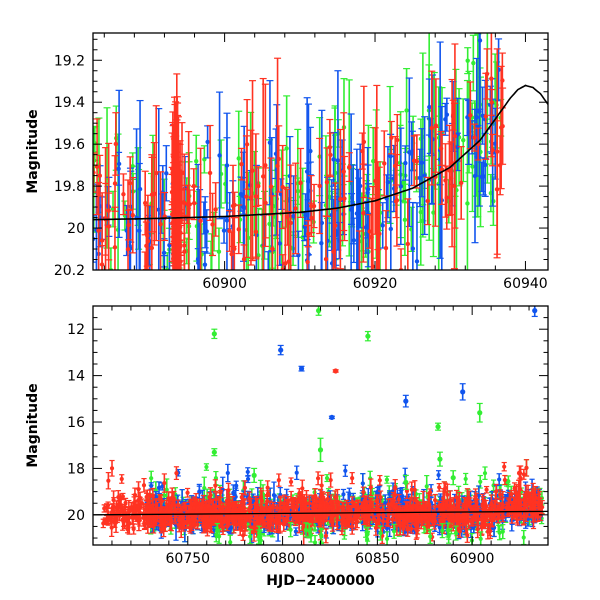  I want to click on y-tick-label: 19.4, so click(69, 103).